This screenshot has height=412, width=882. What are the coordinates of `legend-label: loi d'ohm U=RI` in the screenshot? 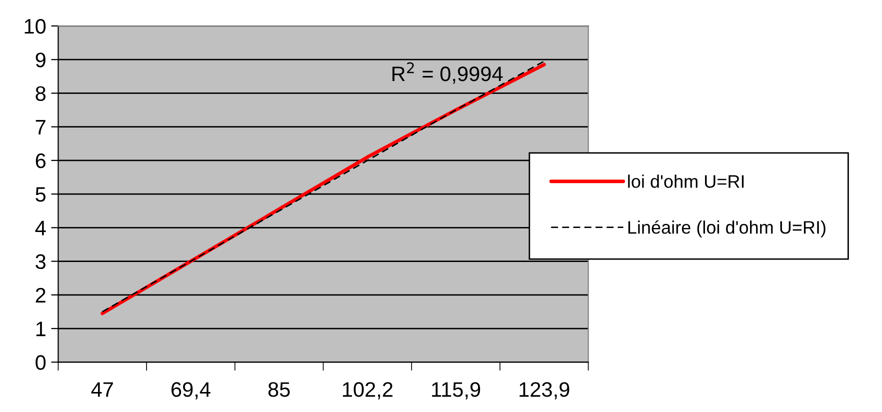 It's located at (686, 181).